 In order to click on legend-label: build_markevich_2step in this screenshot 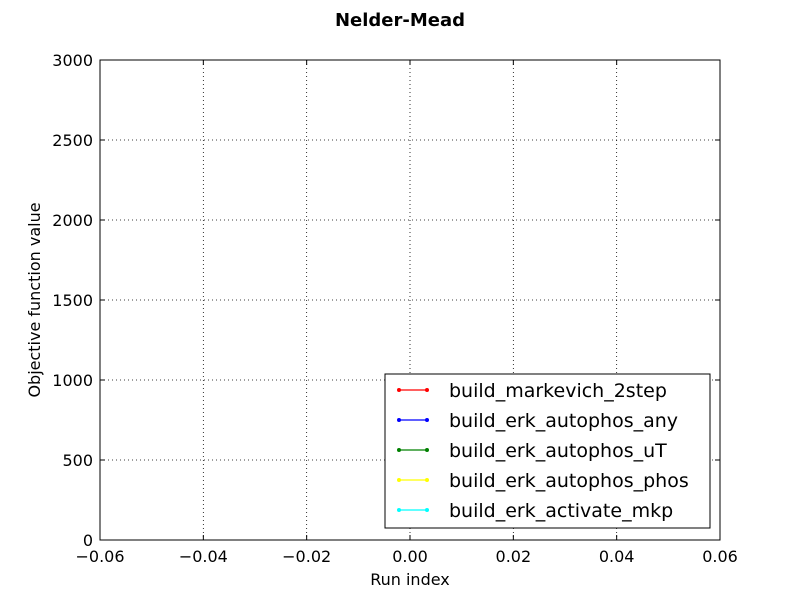, I will do `click(558, 391)`.